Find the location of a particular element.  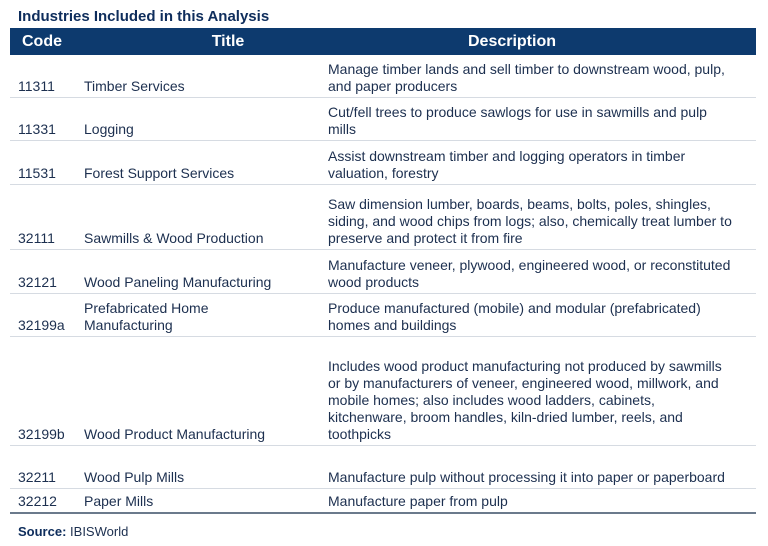

cell-title: Paper Mills is located at coordinates (119, 501).